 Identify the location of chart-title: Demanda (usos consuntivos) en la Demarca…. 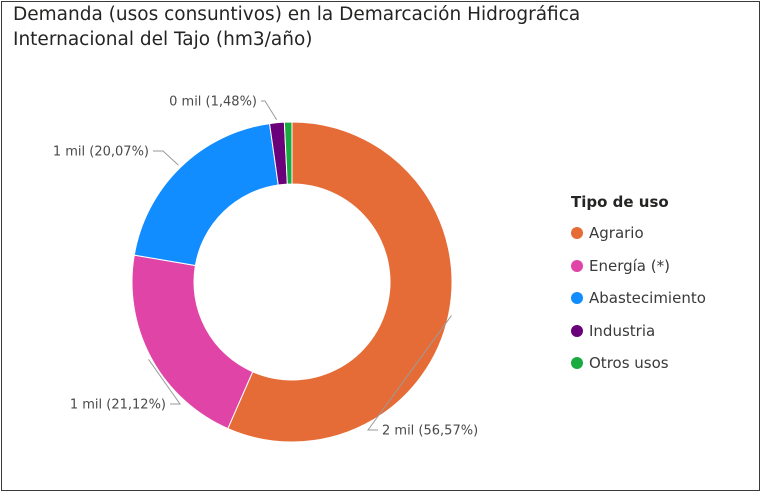
(297, 27).